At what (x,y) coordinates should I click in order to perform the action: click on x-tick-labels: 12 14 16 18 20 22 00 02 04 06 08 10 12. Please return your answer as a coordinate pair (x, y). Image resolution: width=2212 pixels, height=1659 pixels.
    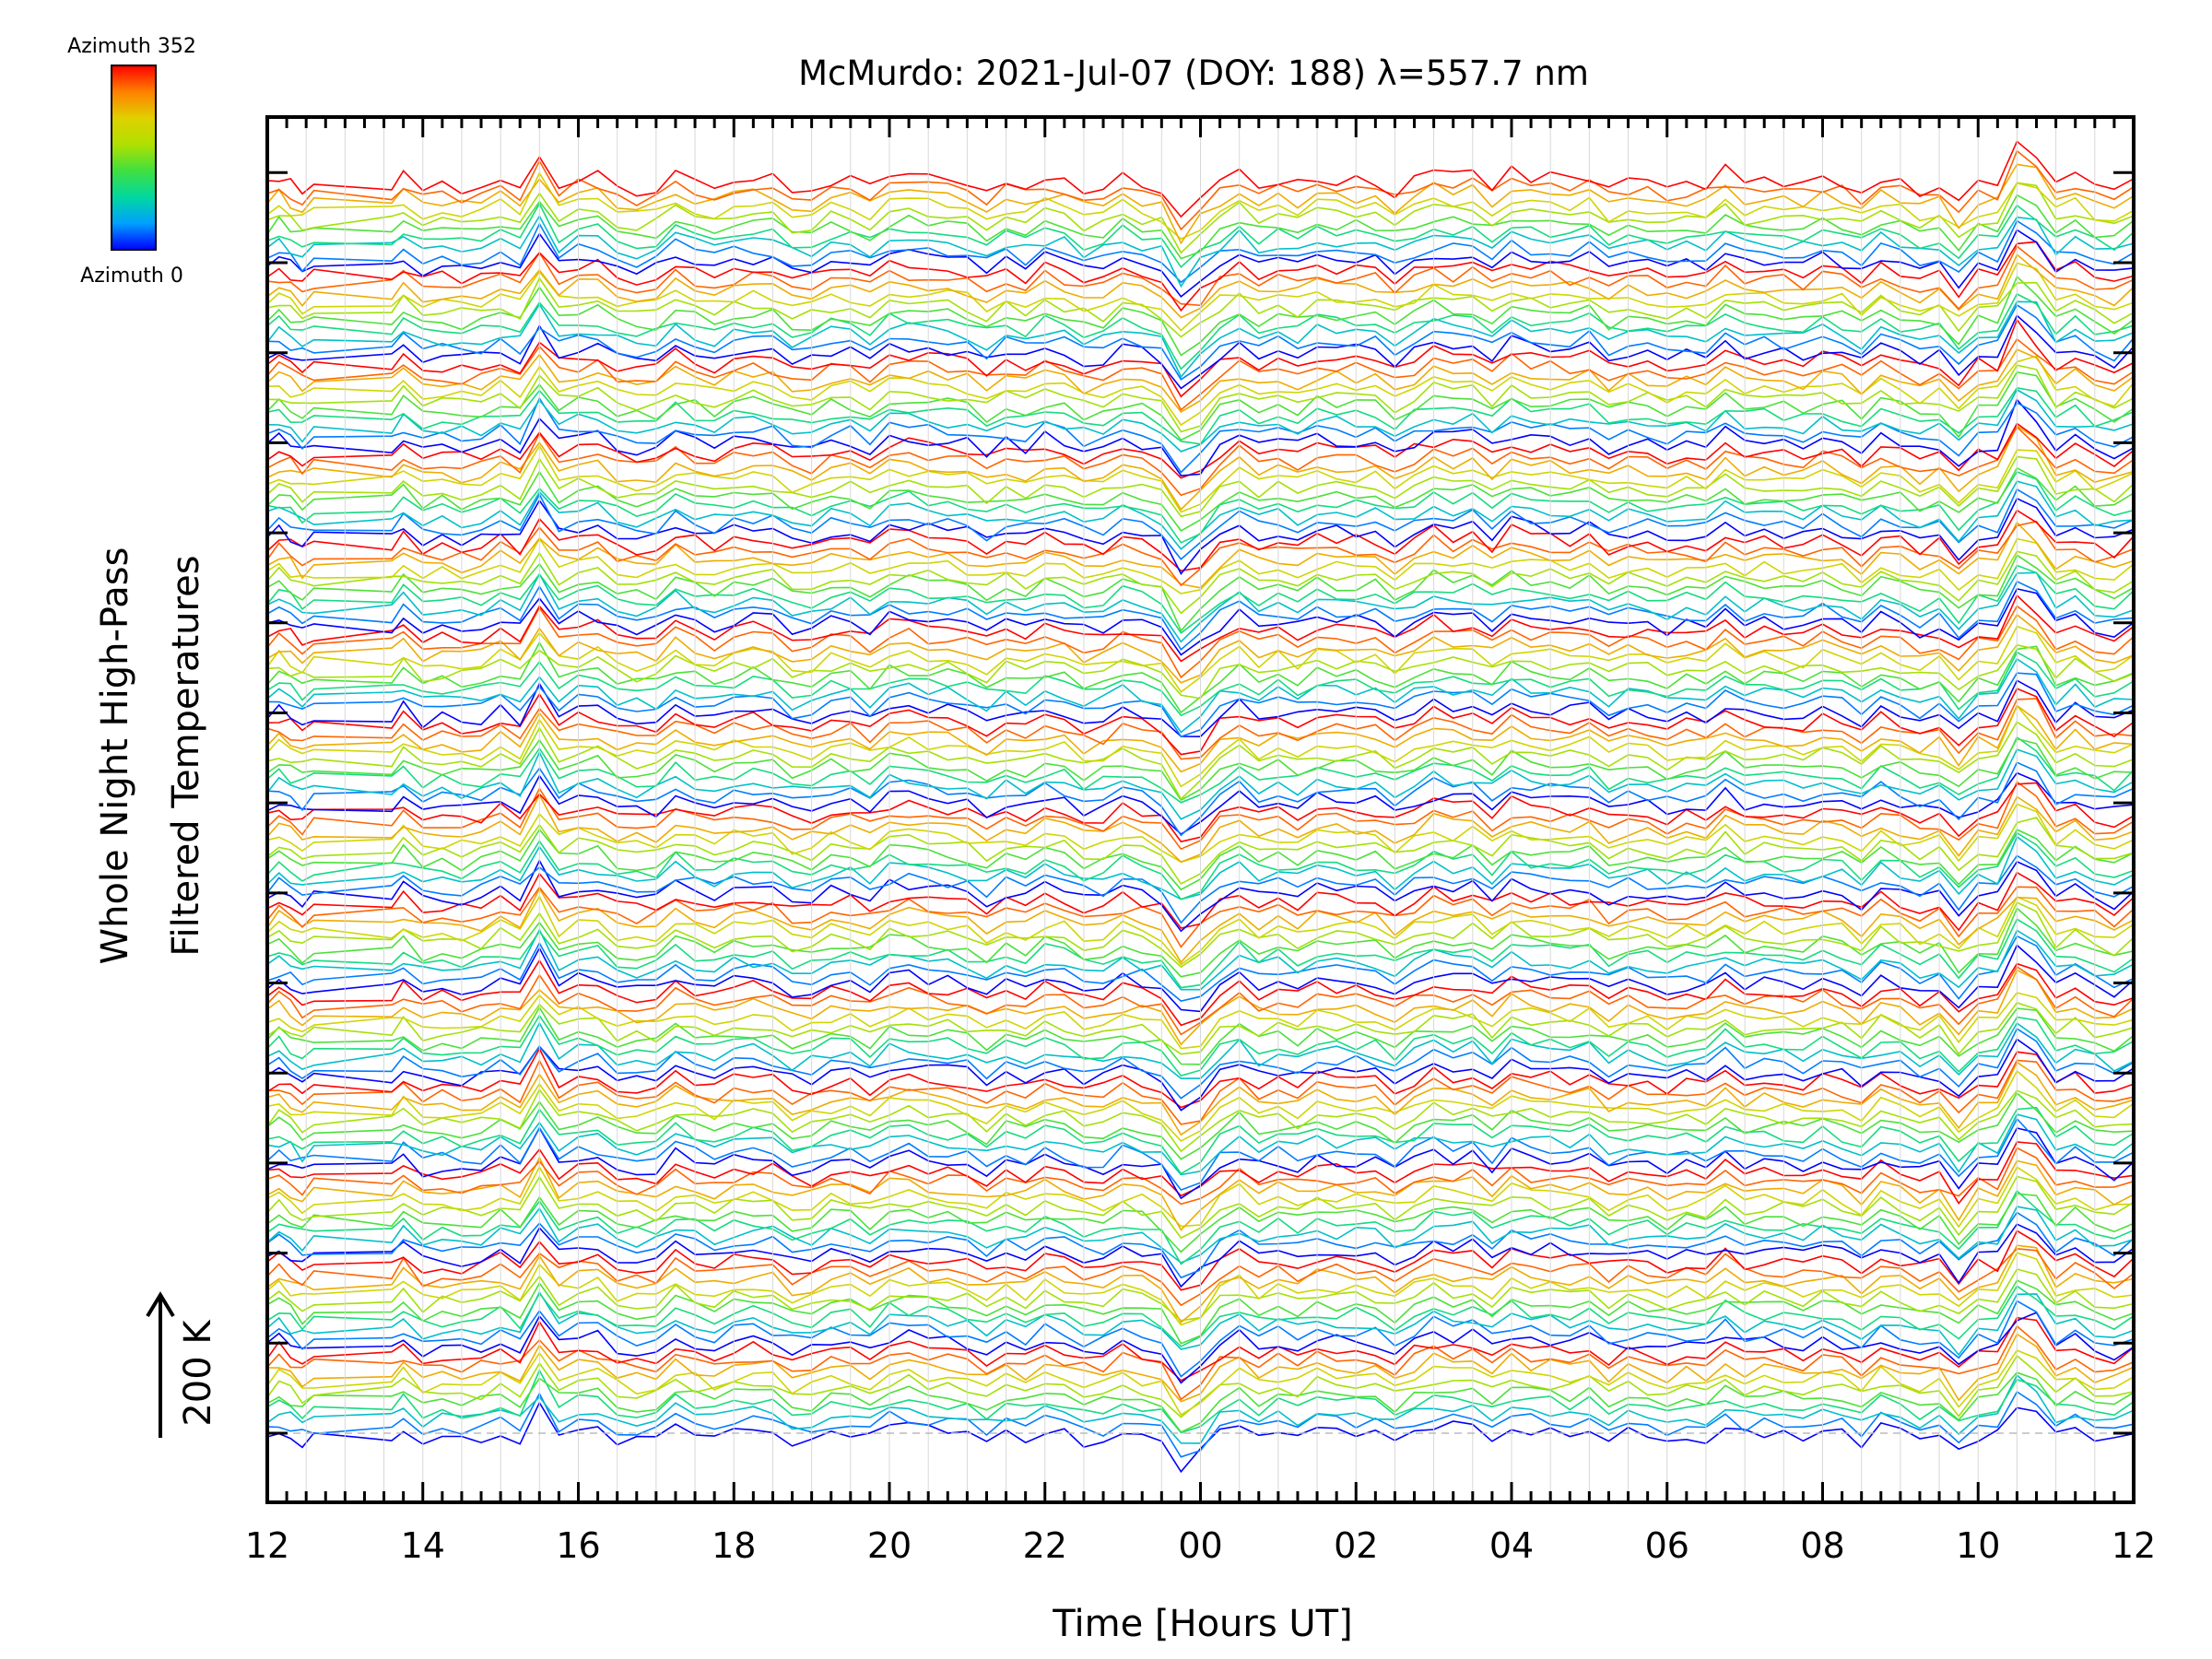
    Looking at the image, I should click on (1200, 1545).